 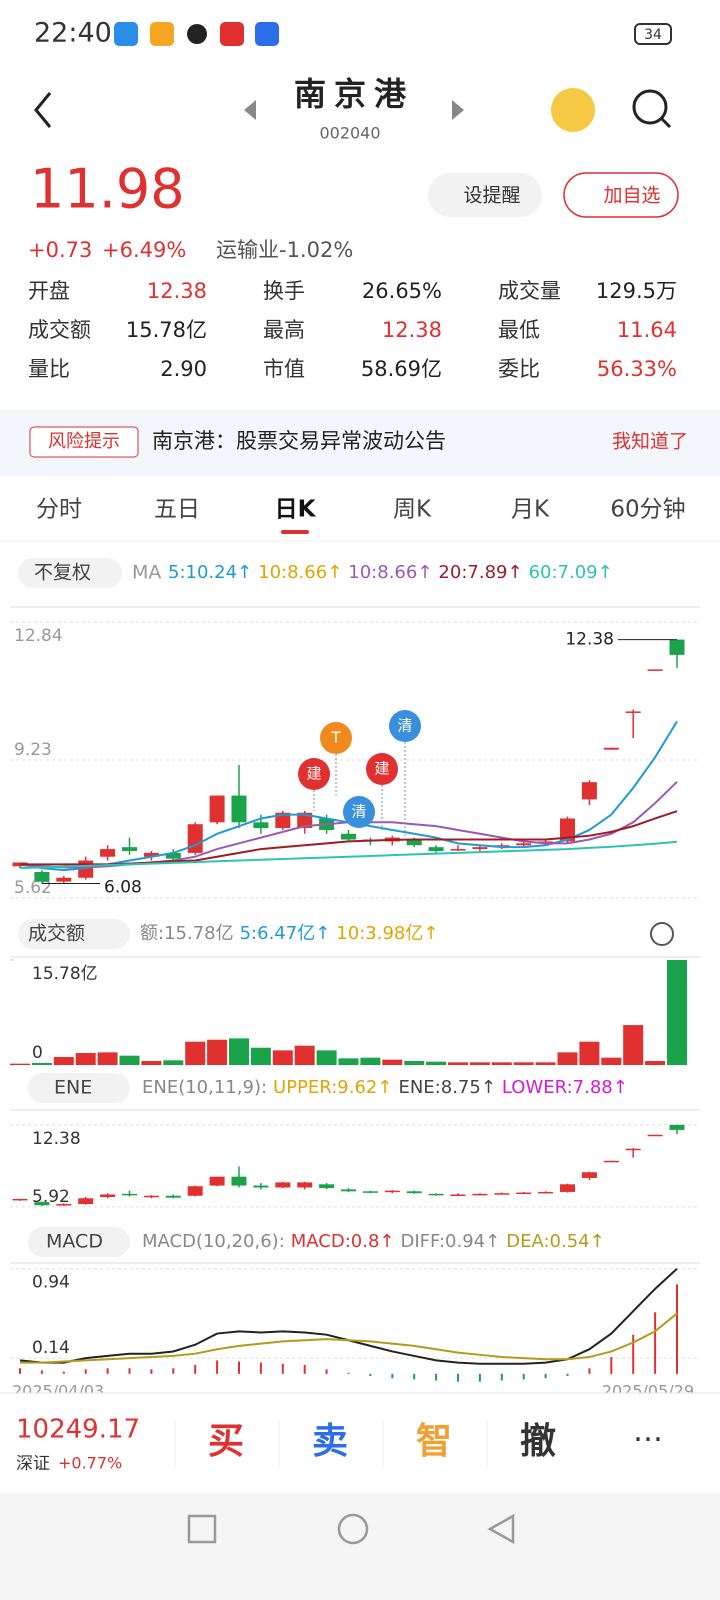 I want to click on stat-value: 129.5万, so click(x=636, y=291).